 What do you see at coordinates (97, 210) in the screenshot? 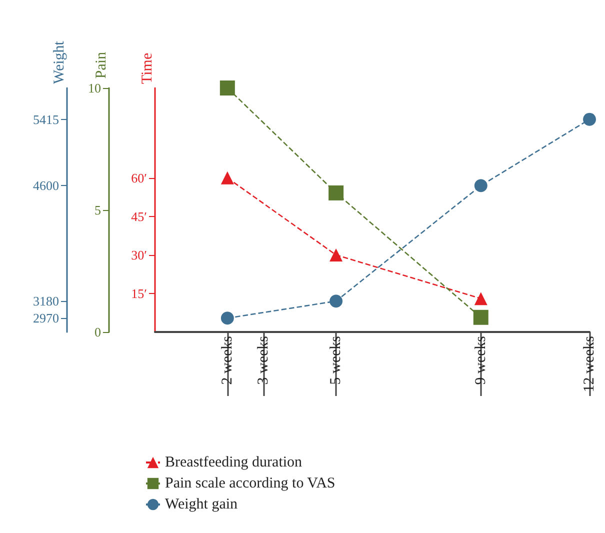
I see `y2-tick-label: 5` at bounding box center [97, 210].